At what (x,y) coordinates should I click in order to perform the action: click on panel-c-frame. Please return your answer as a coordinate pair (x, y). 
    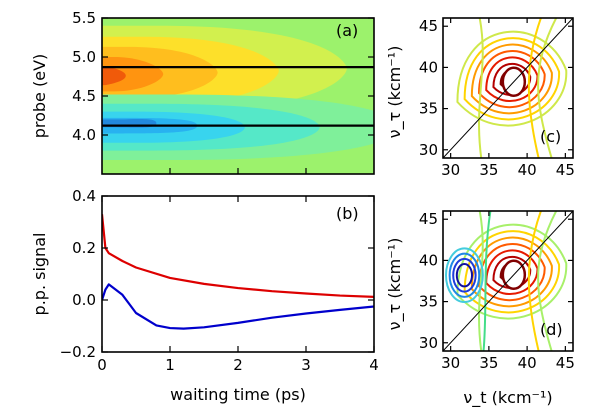
    Looking at the image, I should click on (508, 88).